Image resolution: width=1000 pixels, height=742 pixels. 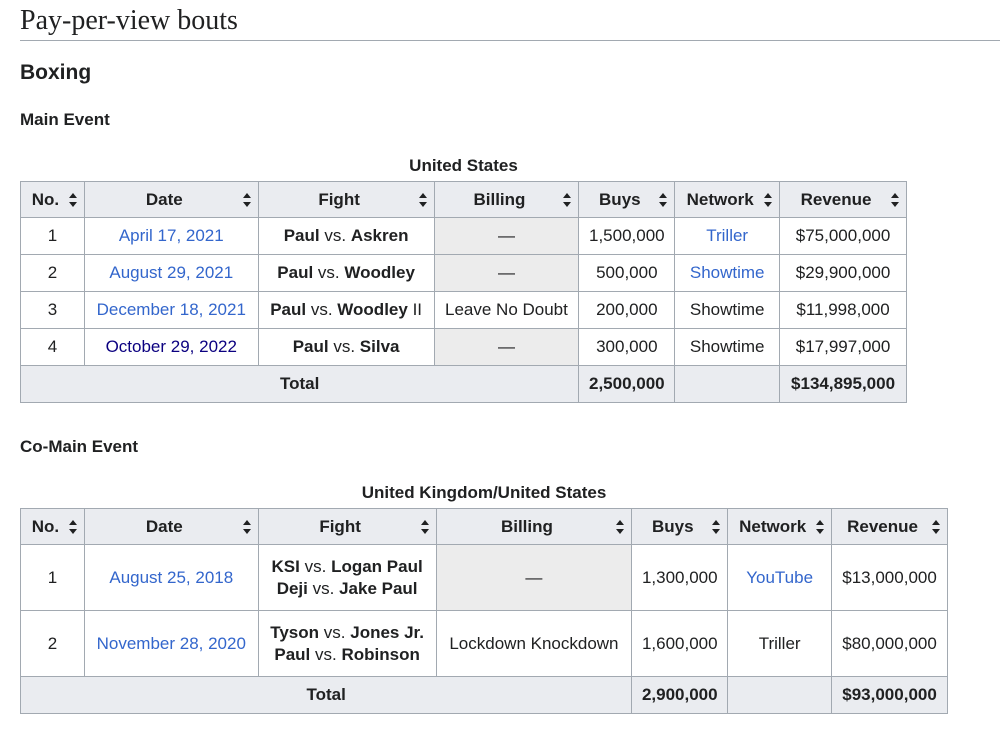 I want to click on fight-line: Tyson vs. Jones Jr., so click(x=347, y=632).